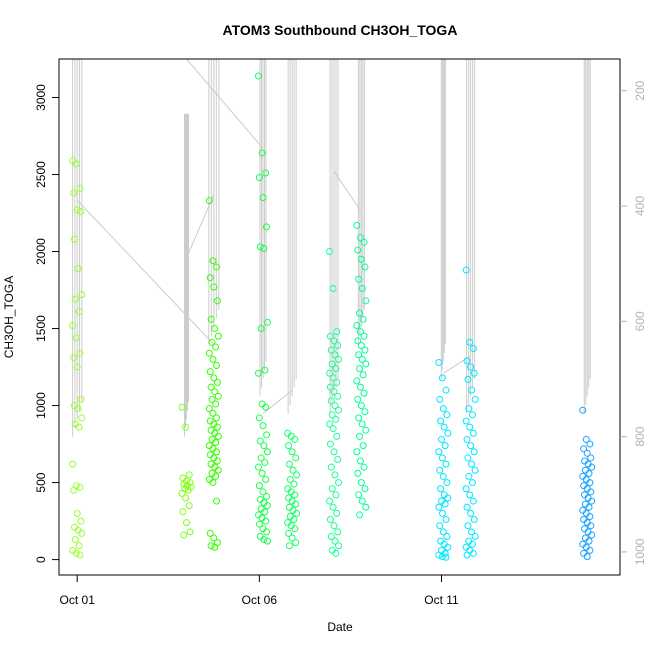 The width and height of the screenshot is (650, 650). I want to click on y-right-tick-label: 400, so click(640, 206).